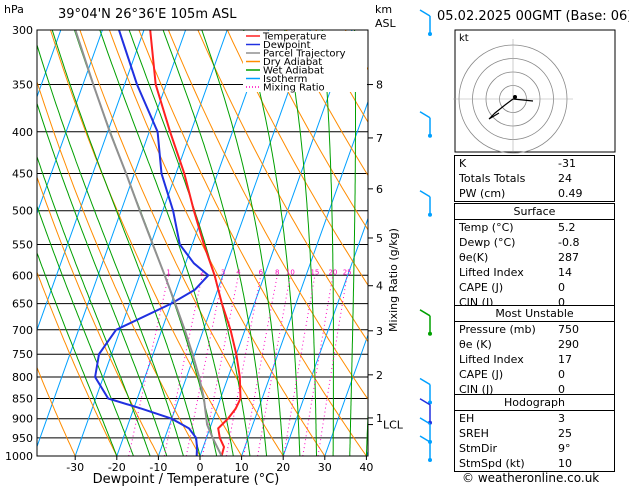 The image size is (629, 486). Describe the element at coordinates (533, 16) in the screenshot. I see `valid-time: 05.02.2025 00GMT (Base: 06)` at that location.